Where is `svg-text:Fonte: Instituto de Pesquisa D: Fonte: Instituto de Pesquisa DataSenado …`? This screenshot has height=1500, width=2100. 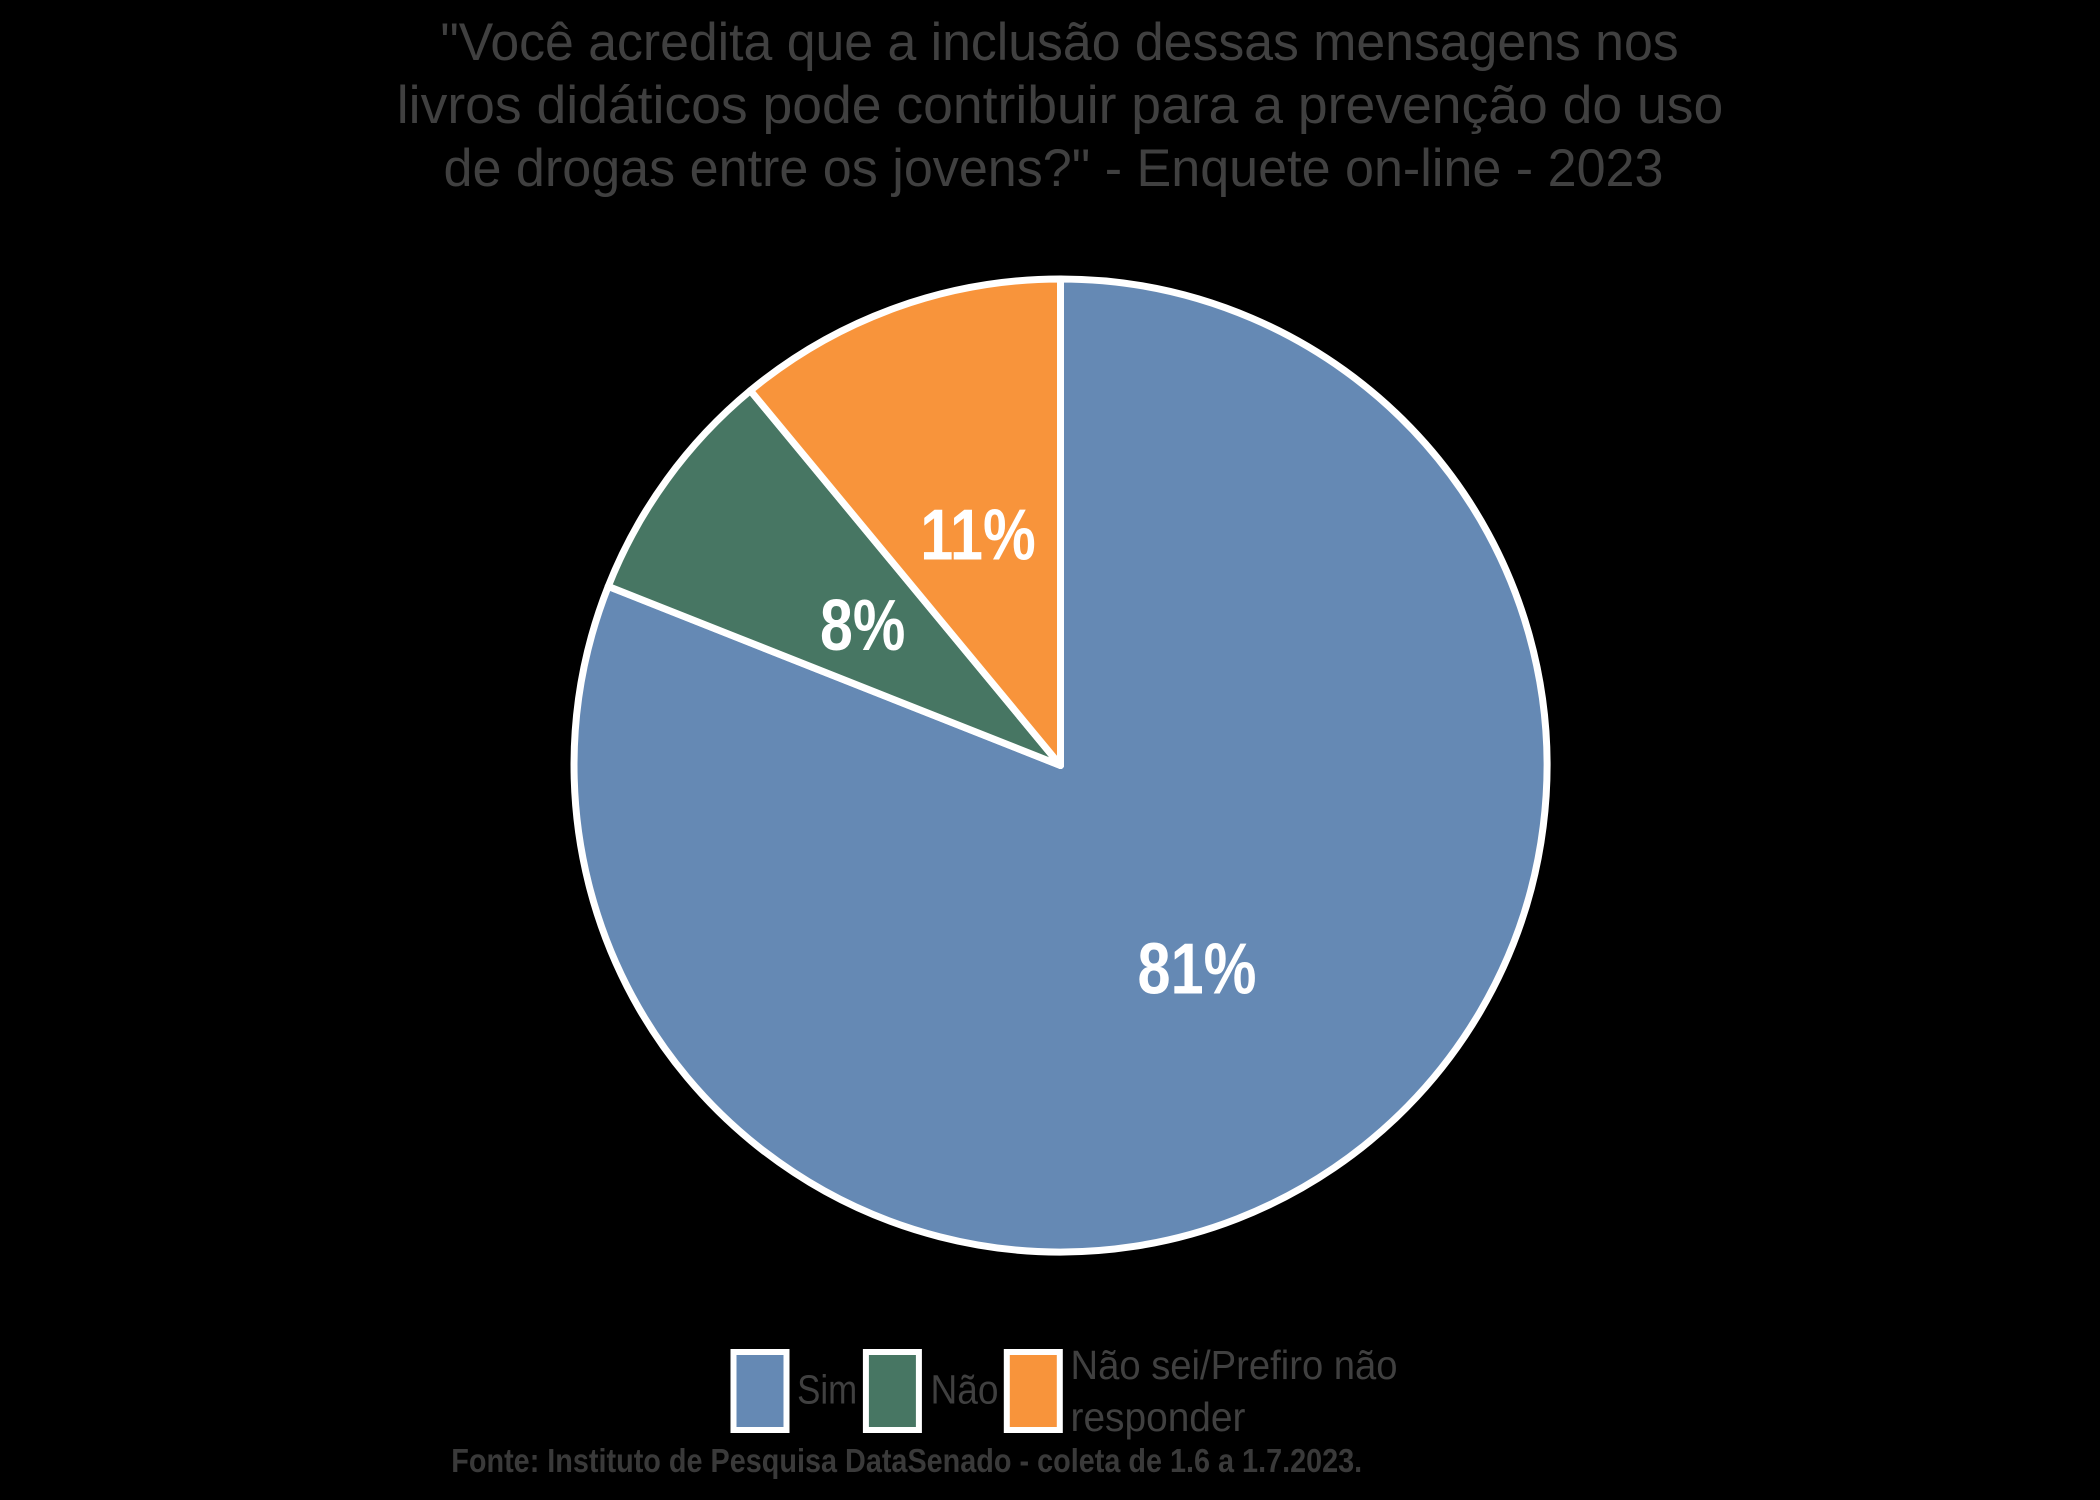
svg-text:Fonte: Instituto de Pesquisa D: Fonte: Instituto de Pesquisa DataSenado … is located at coordinates (906, 1460).